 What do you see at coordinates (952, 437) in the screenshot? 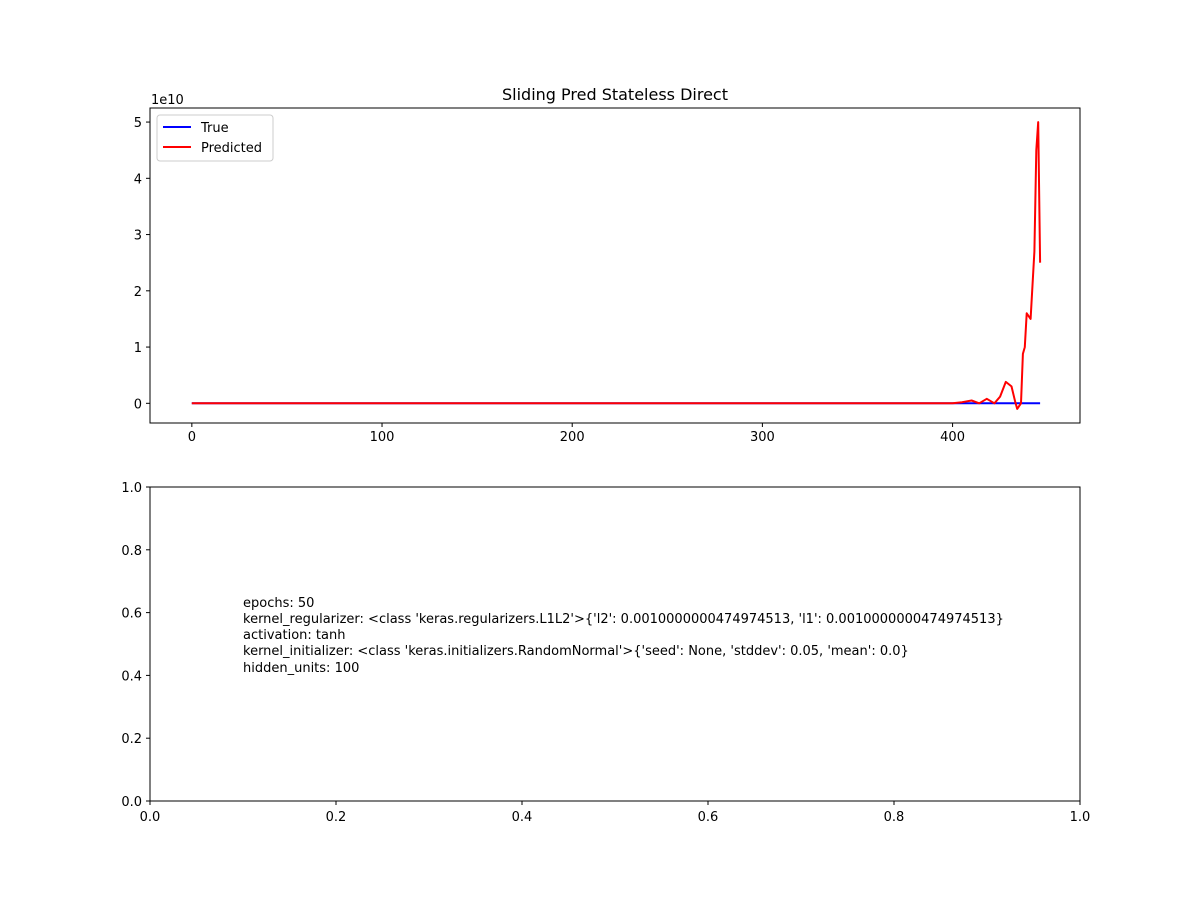
I see `x-tick-label: 400` at bounding box center [952, 437].